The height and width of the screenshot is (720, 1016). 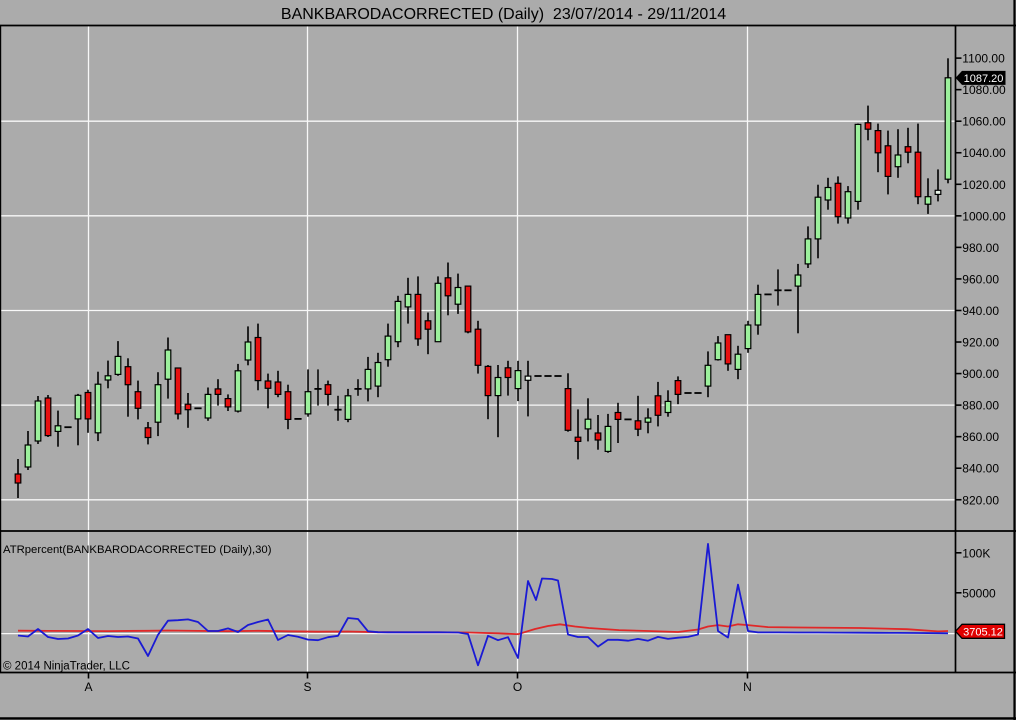 What do you see at coordinates (747, 687) in the screenshot?
I see `svg-text: N` at bounding box center [747, 687].